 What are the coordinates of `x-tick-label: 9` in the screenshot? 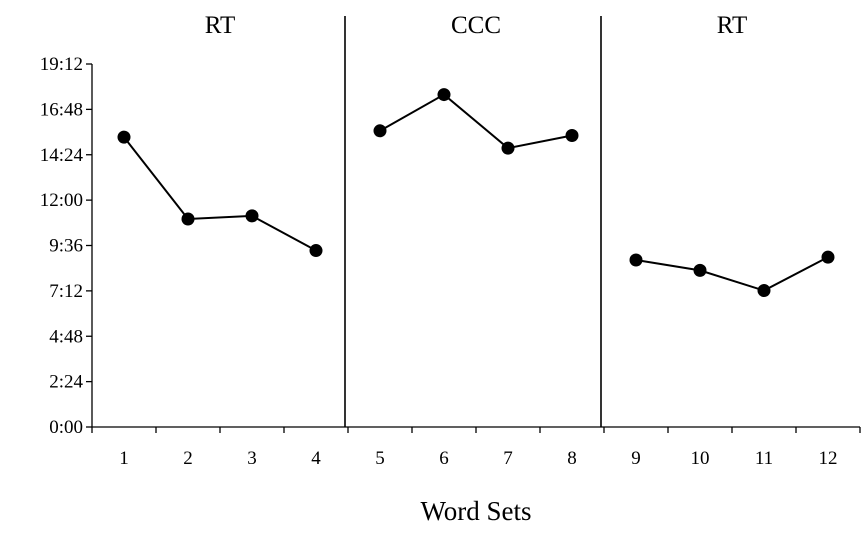 It's located at (636, 458).